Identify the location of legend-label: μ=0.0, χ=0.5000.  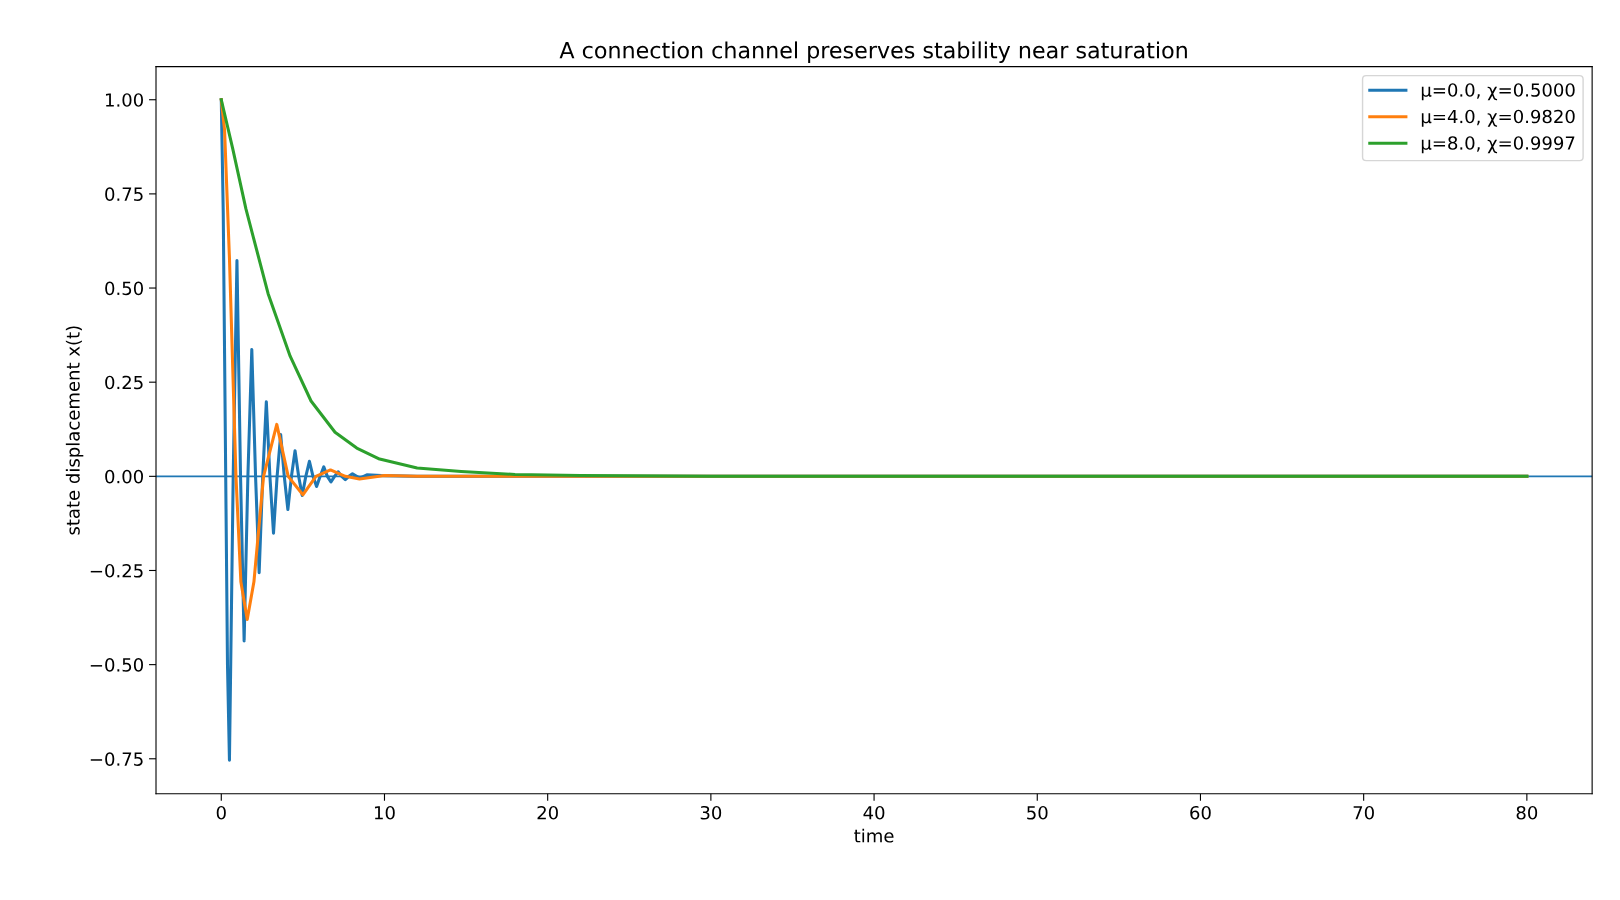
(1498, 92).